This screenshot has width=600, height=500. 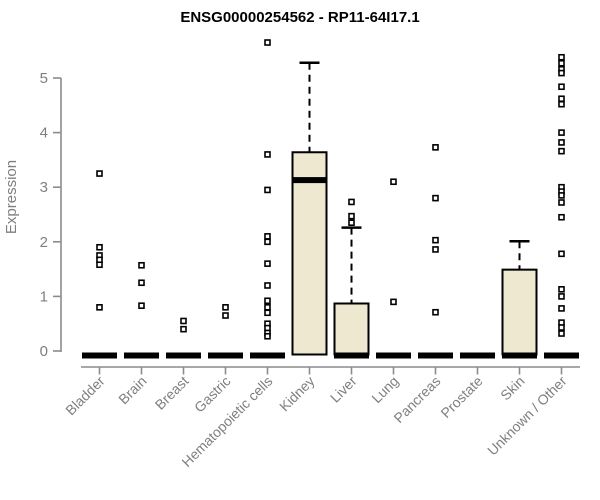 I want to click on y-tick-label: 1, so click(x=44, y=296).